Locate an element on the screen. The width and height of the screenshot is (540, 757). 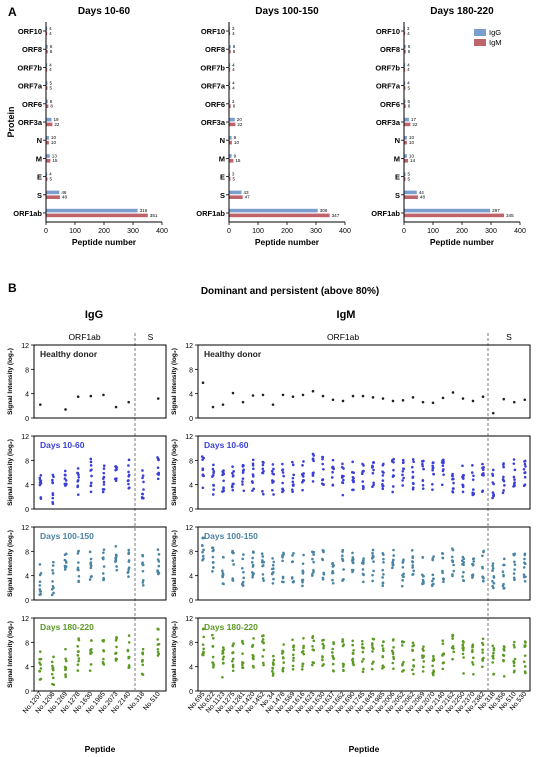
bar-chart-title: Days 100-150 is located at coordinates (287, 11).